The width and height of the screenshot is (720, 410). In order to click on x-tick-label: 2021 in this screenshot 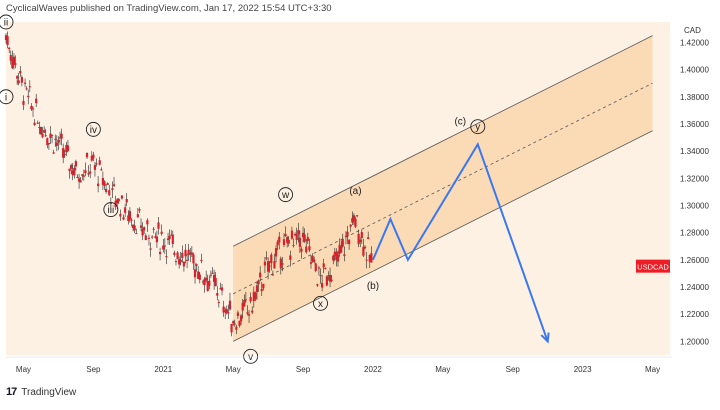, I will do `click(163, 369)`.